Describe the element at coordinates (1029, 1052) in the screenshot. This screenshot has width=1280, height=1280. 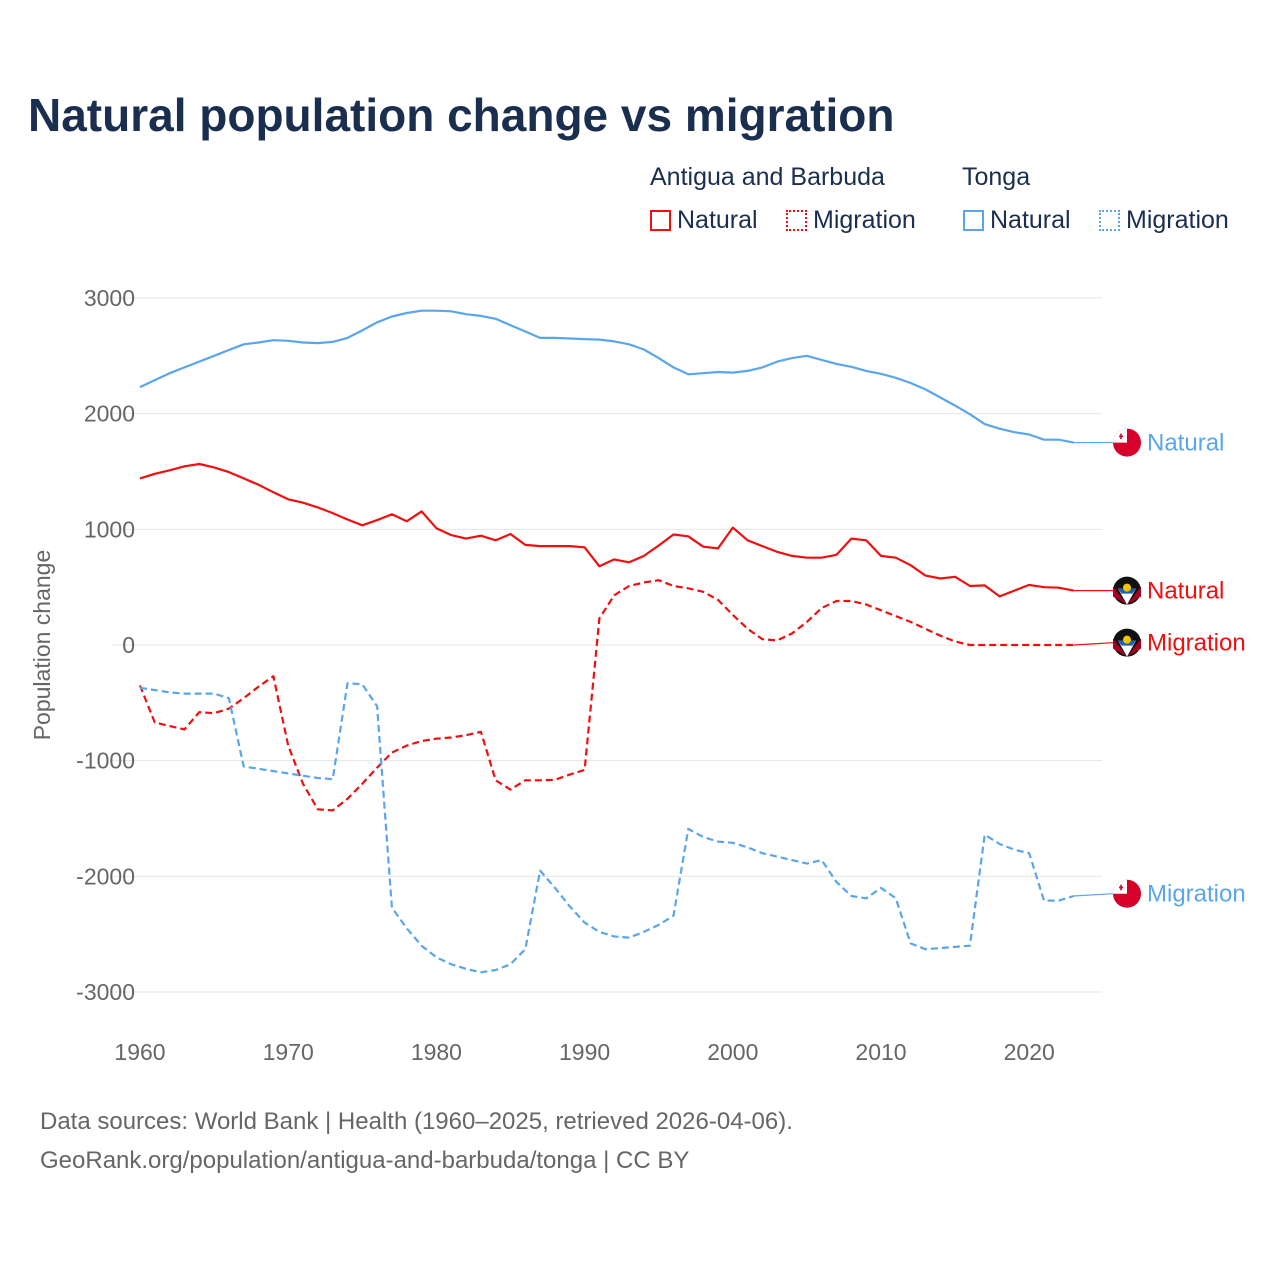
I see `x-tick-label: 2020` at that location.